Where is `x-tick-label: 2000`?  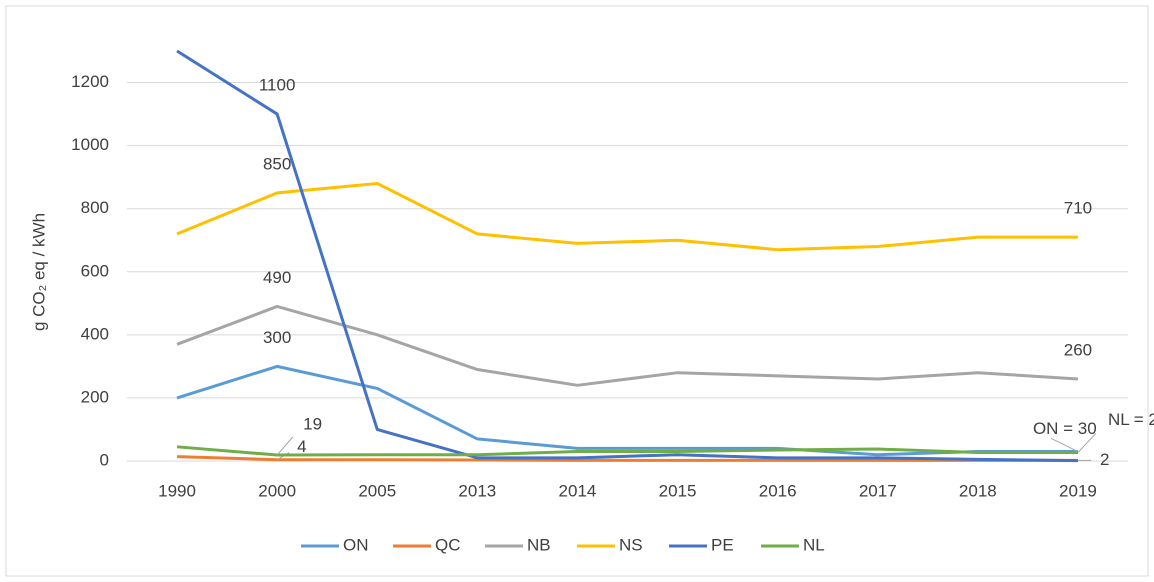 x-tick-label: 2000 is located at coordinates (277, 490).